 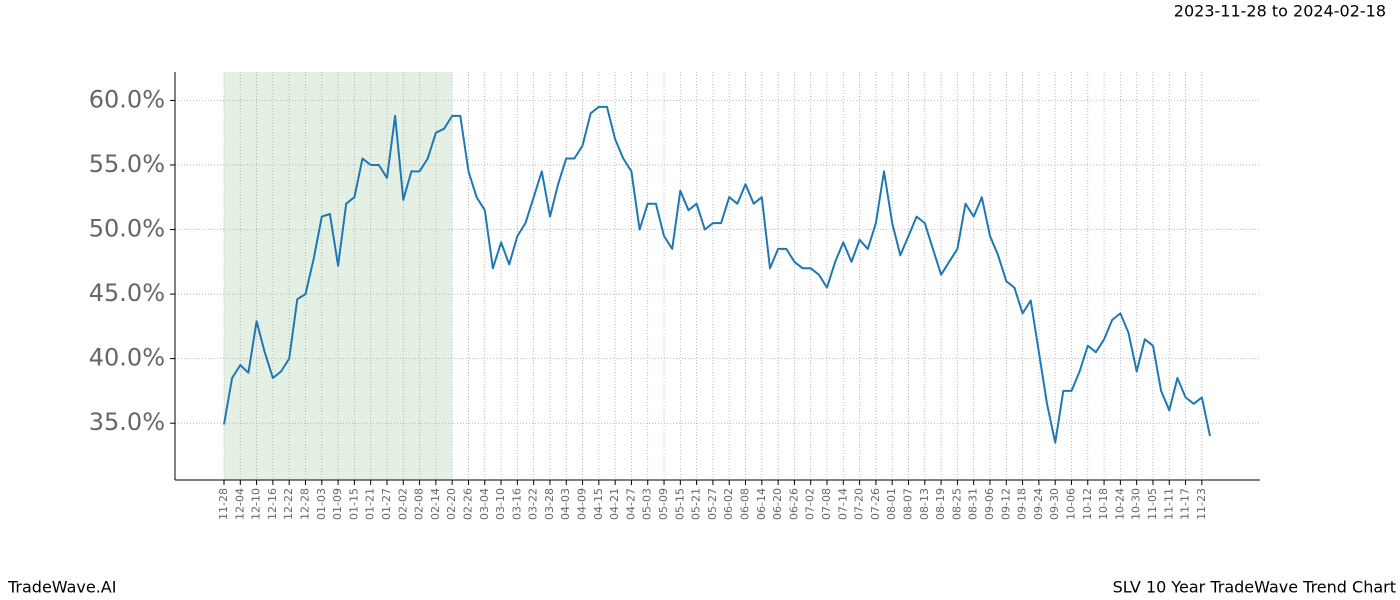 What do you see at coordinates (484, 504) in the screenshot?
I see `x-tick-label: 03-04` at bounding box center [484, 504].